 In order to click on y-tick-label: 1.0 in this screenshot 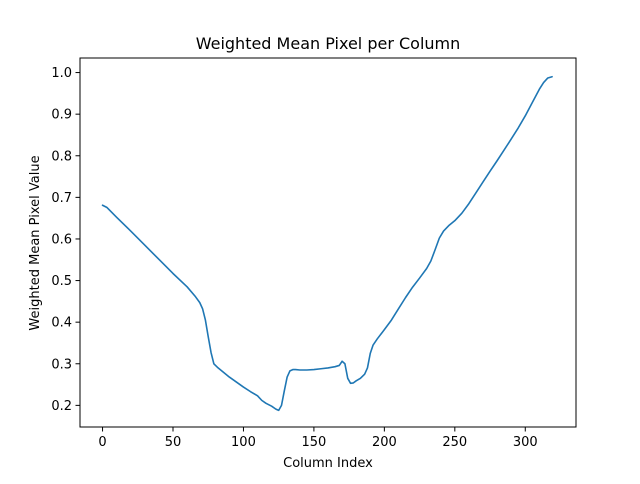, I will do `click(61, 73)`.